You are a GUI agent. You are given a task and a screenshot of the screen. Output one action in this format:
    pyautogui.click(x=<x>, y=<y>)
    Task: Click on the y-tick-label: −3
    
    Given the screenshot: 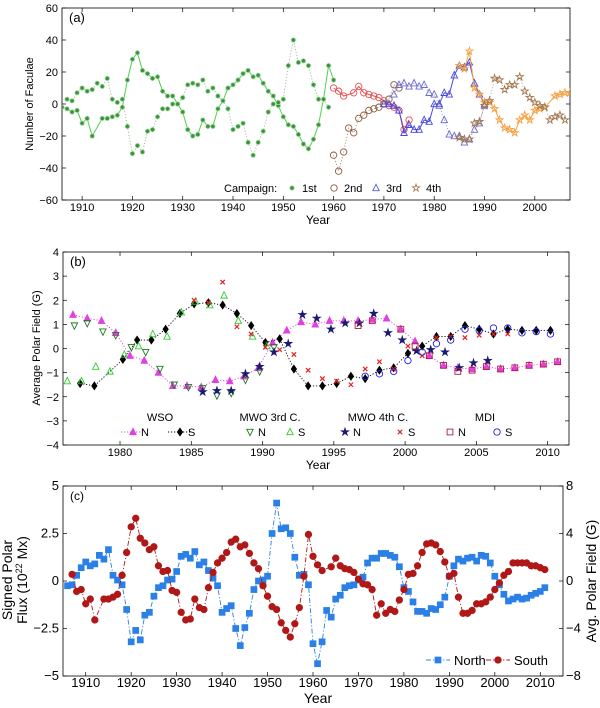 What is the action you would take?
    pyautogui.click(x=52, y=422)
    